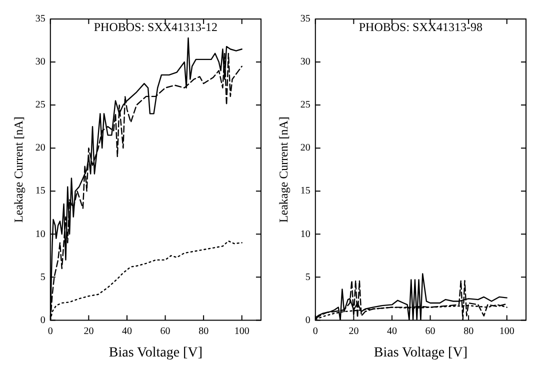  What do you see at coordinates (420, 27) in the screenshot?
I see `chart-title: PHOBOS: SXX41313-98` at bounding box center [420, 27].